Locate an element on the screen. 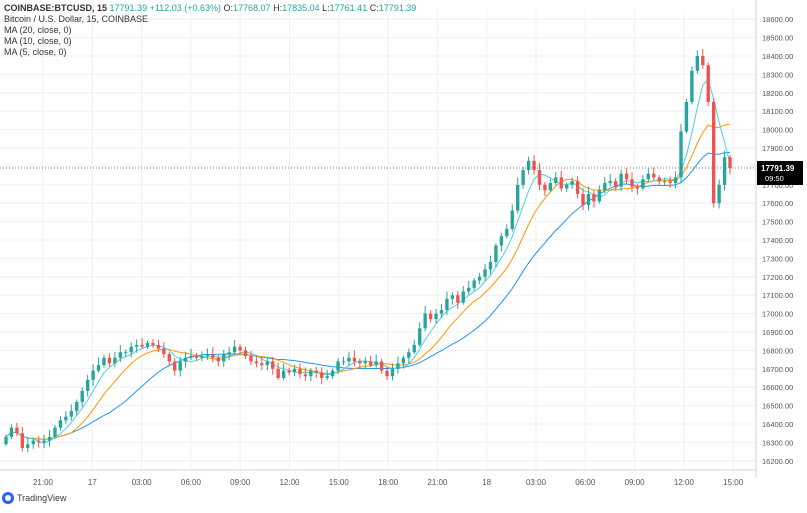  open-label: O: is located at coordinates (228, 8).